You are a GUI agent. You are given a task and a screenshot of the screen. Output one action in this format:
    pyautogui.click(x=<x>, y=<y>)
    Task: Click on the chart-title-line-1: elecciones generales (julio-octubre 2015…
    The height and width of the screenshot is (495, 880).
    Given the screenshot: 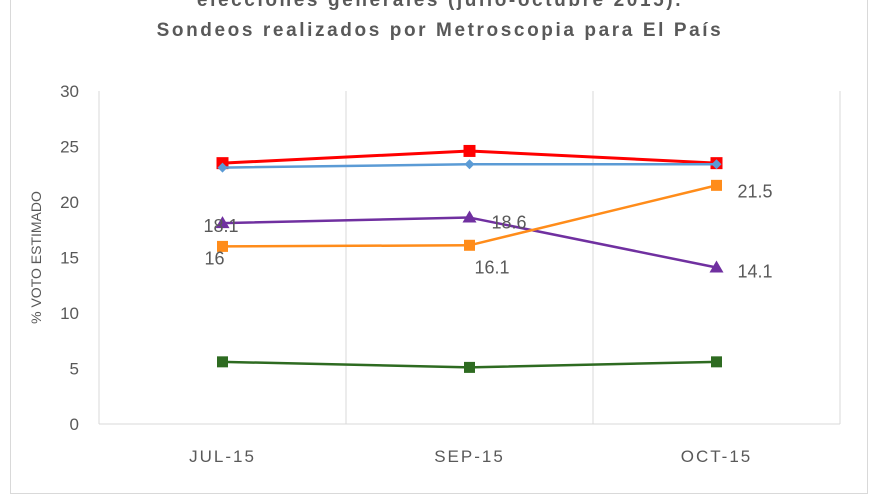 What is the action you would take?
    pyautogui.click(x=440, y=5)
    